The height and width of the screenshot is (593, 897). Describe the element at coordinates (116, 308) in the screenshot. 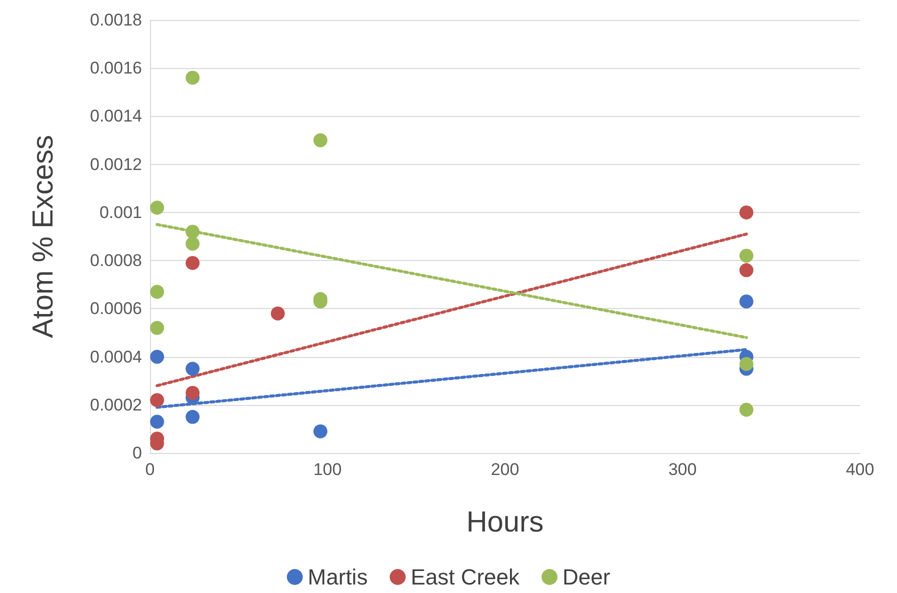

I see `y-tick-label: 0.0006` at that location.